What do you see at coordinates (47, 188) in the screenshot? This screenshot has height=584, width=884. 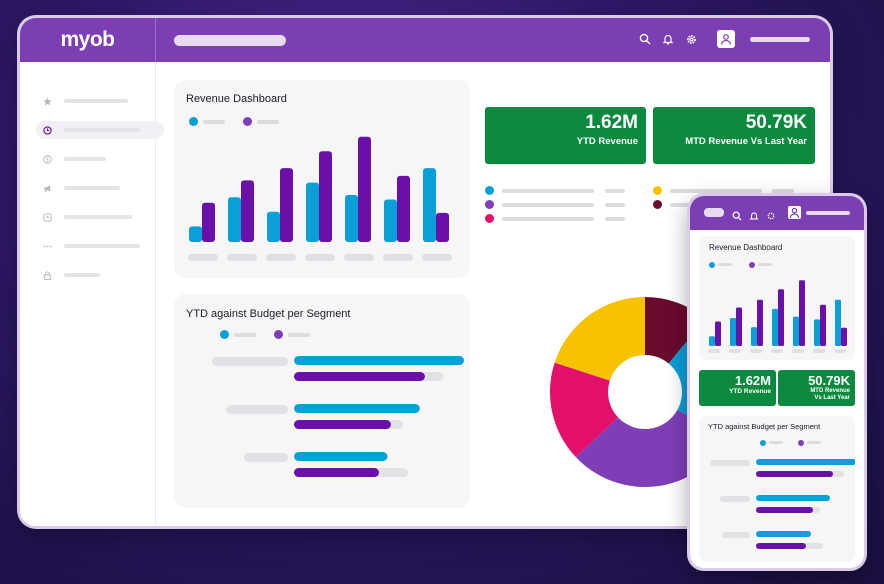 I see `megaphone-icon` at bounding box center [47, 188].